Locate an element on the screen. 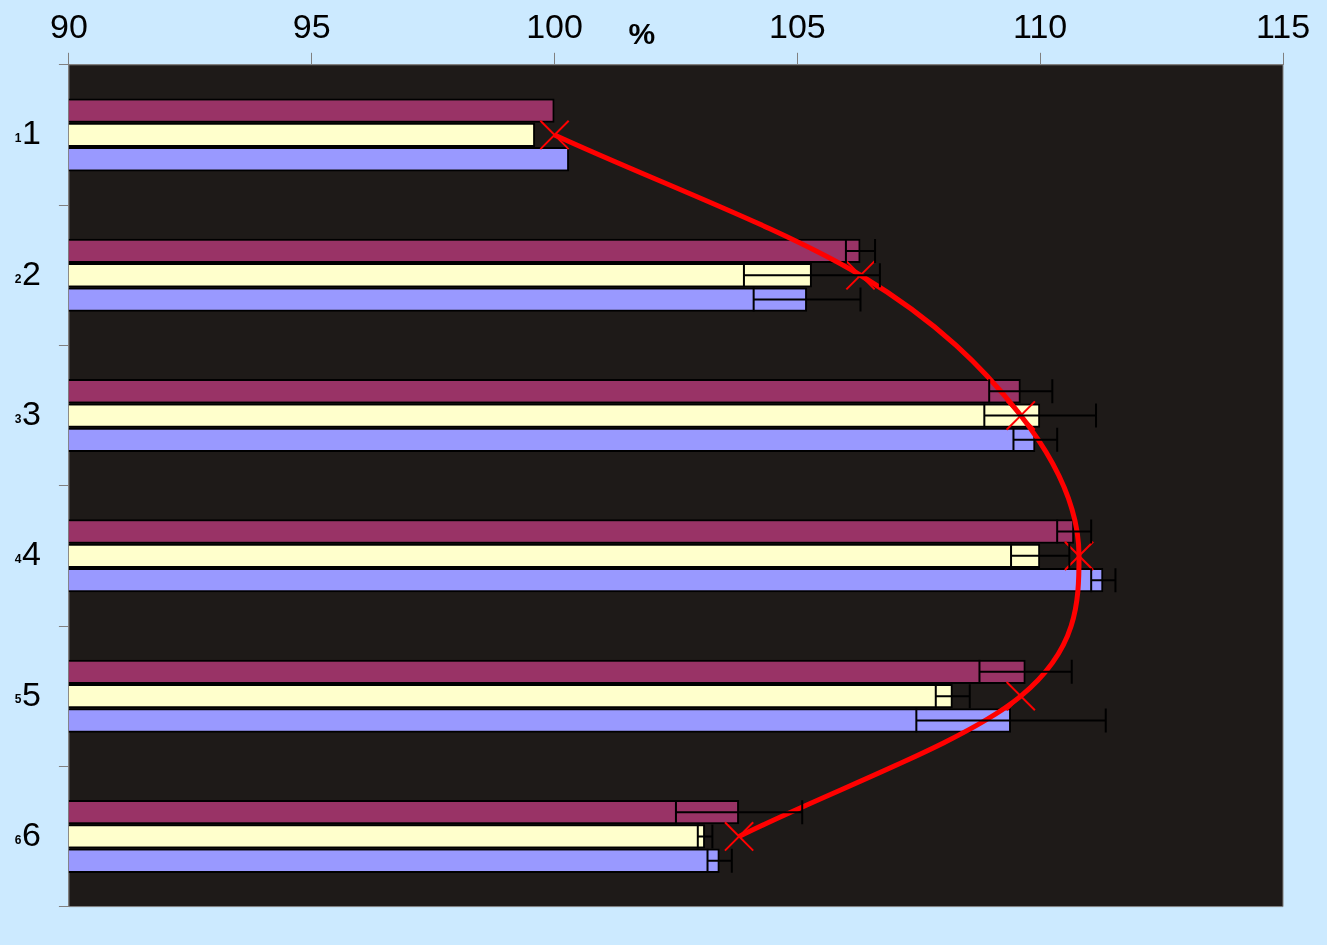 The height and width of the screenshot is (945, 1327). x-tick-label: 115 is located at coordinates (1283, 25).